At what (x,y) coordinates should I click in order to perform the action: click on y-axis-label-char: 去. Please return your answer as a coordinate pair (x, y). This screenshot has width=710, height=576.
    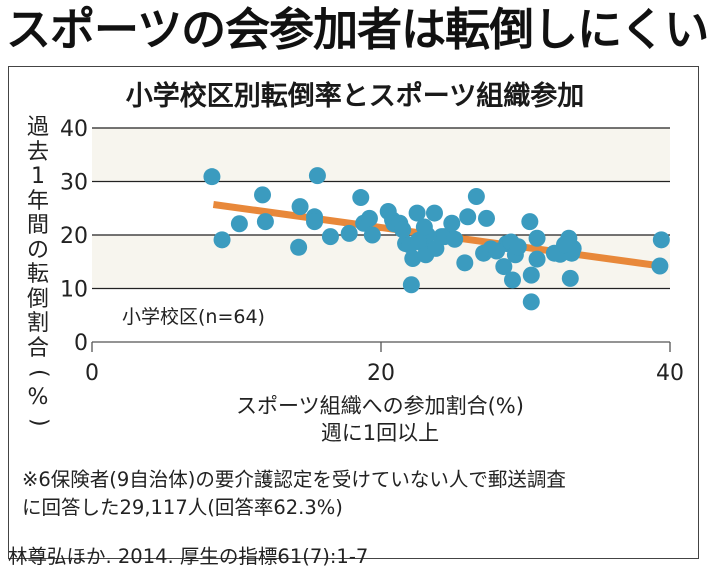
    Looking at the image, I should click on (37, 152).